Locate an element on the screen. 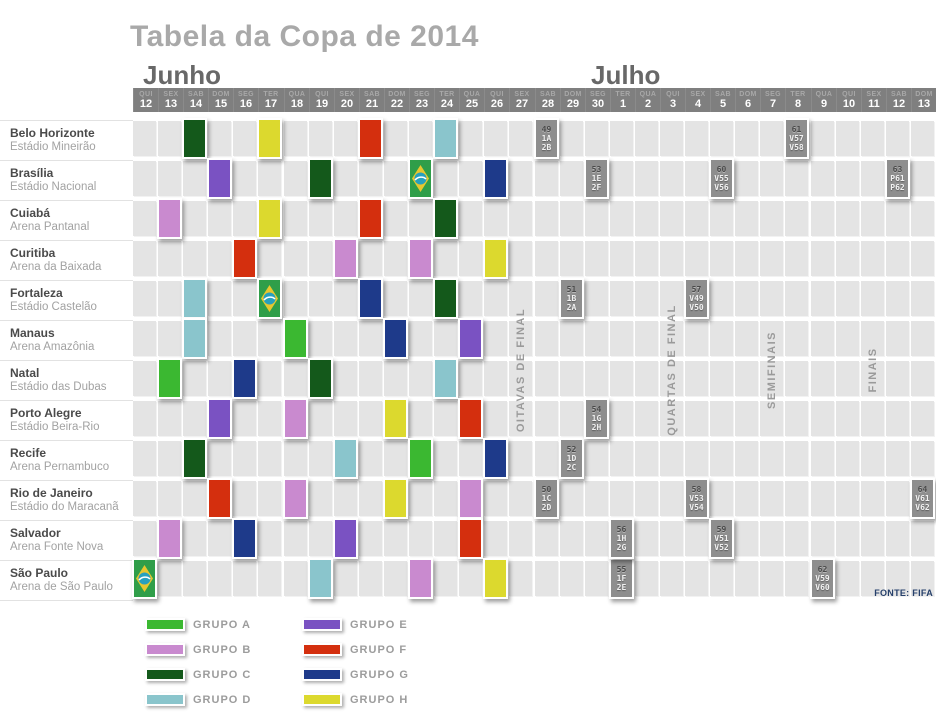  date-label: 13 is located at coordinates (171, 104).